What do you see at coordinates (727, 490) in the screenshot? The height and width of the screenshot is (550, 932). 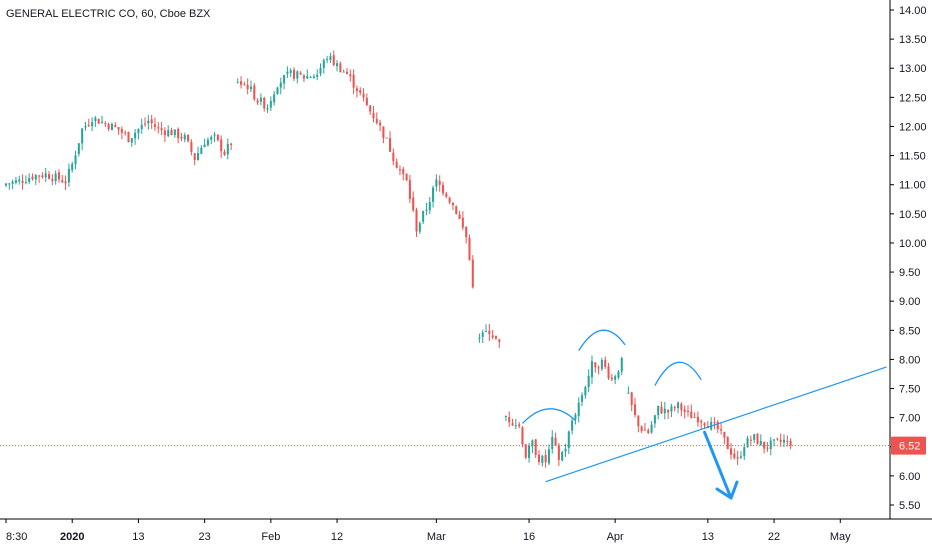 I see `down-arrow-head` at bounding box center [727, 490].